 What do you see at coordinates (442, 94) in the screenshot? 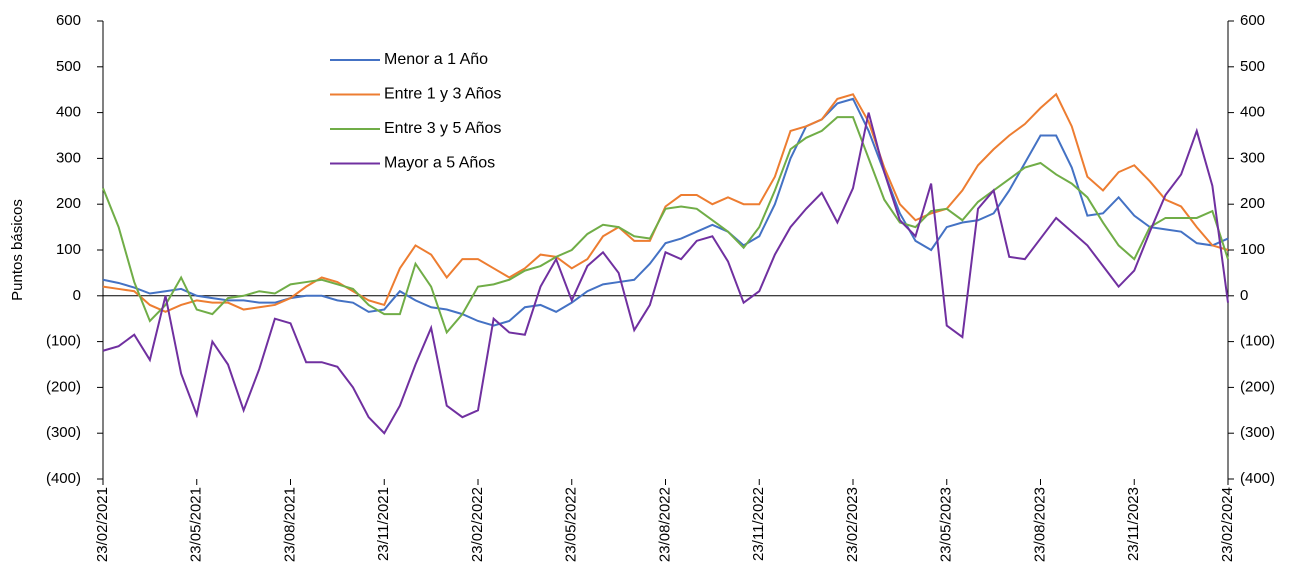
I see `legend-label: Entre 1 y 3 Años` at bounding box center [442, 94].